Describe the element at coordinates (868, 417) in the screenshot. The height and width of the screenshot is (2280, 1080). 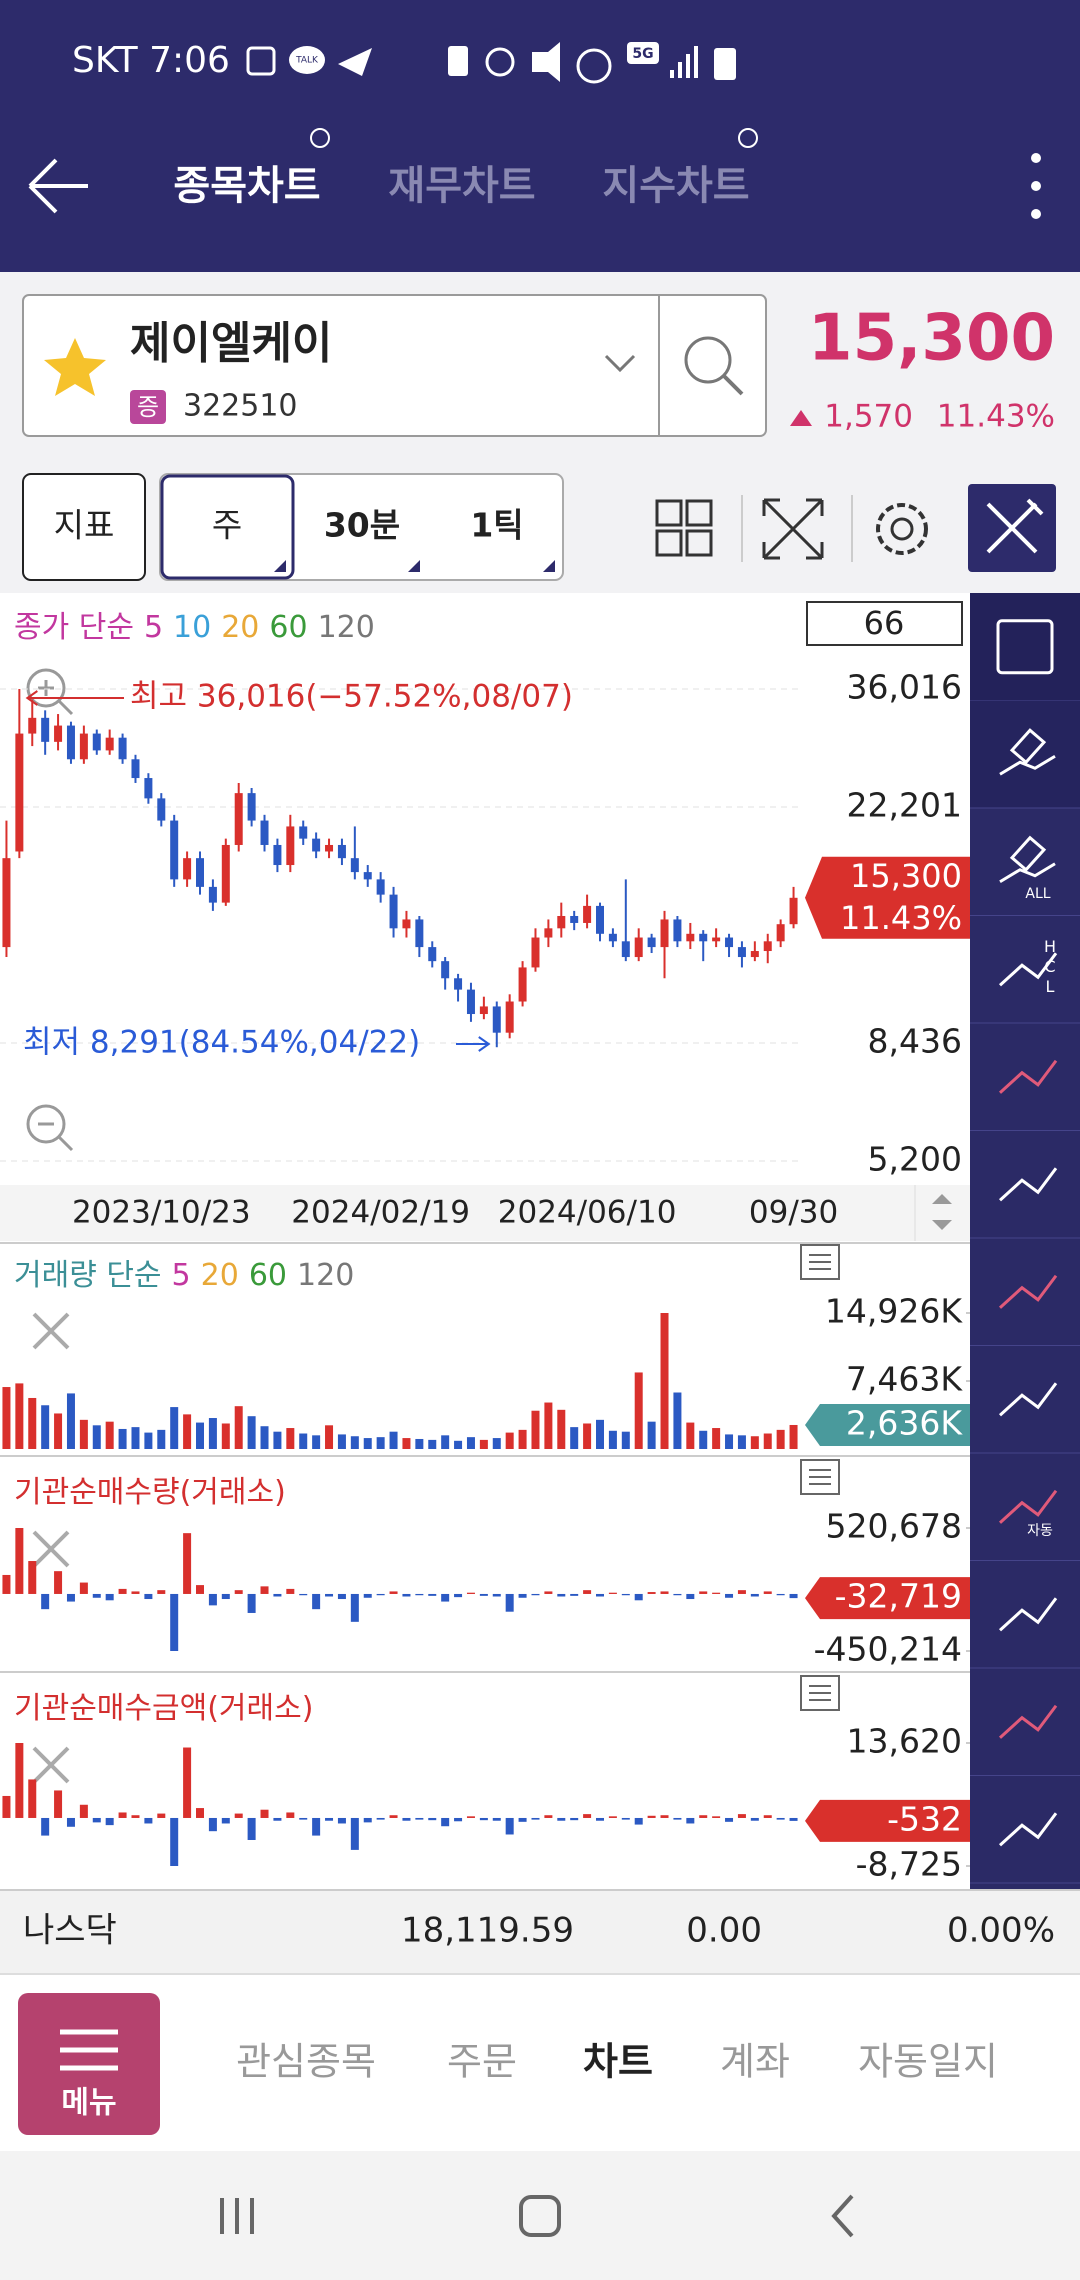
I see `price-change: 1,570` at that location.